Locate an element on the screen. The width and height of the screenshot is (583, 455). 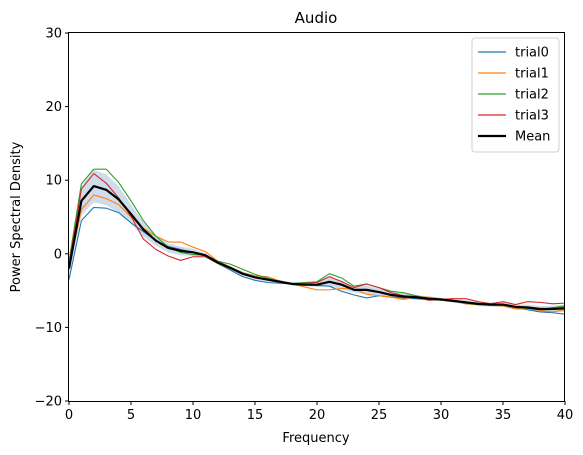
chart-title: Audio is located at coordinates (316, 18).